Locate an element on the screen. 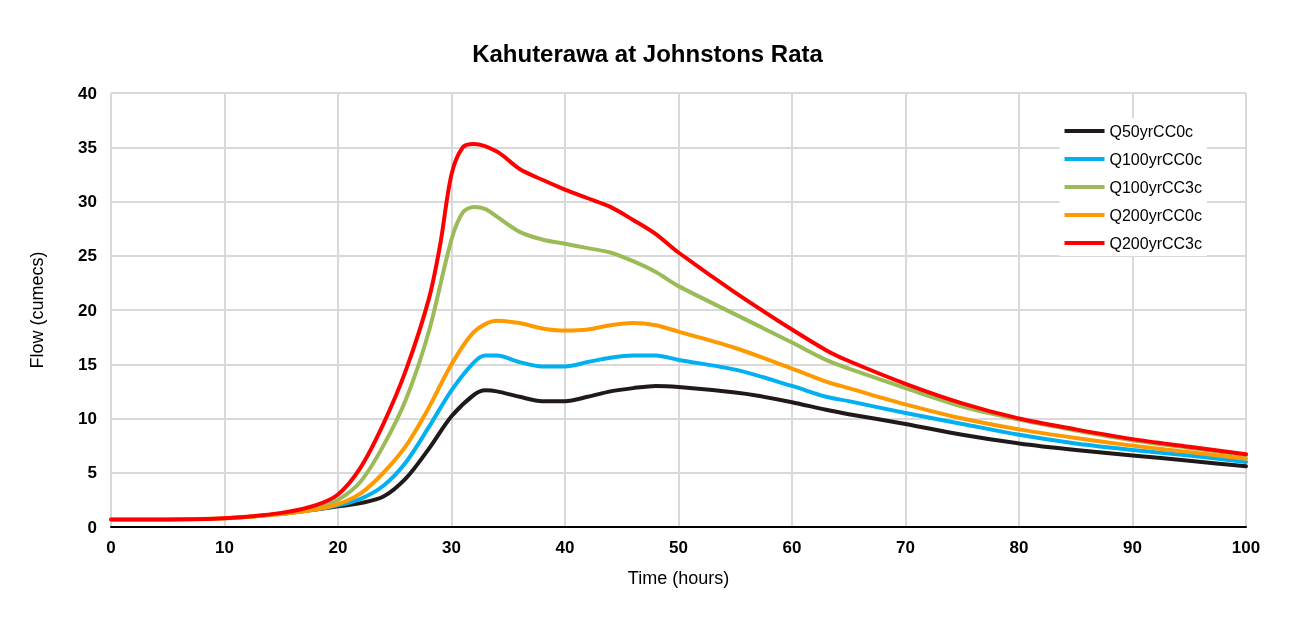 The image size is (1295, 640). y-tick-label: 40 is located at coordinates (87, 93).